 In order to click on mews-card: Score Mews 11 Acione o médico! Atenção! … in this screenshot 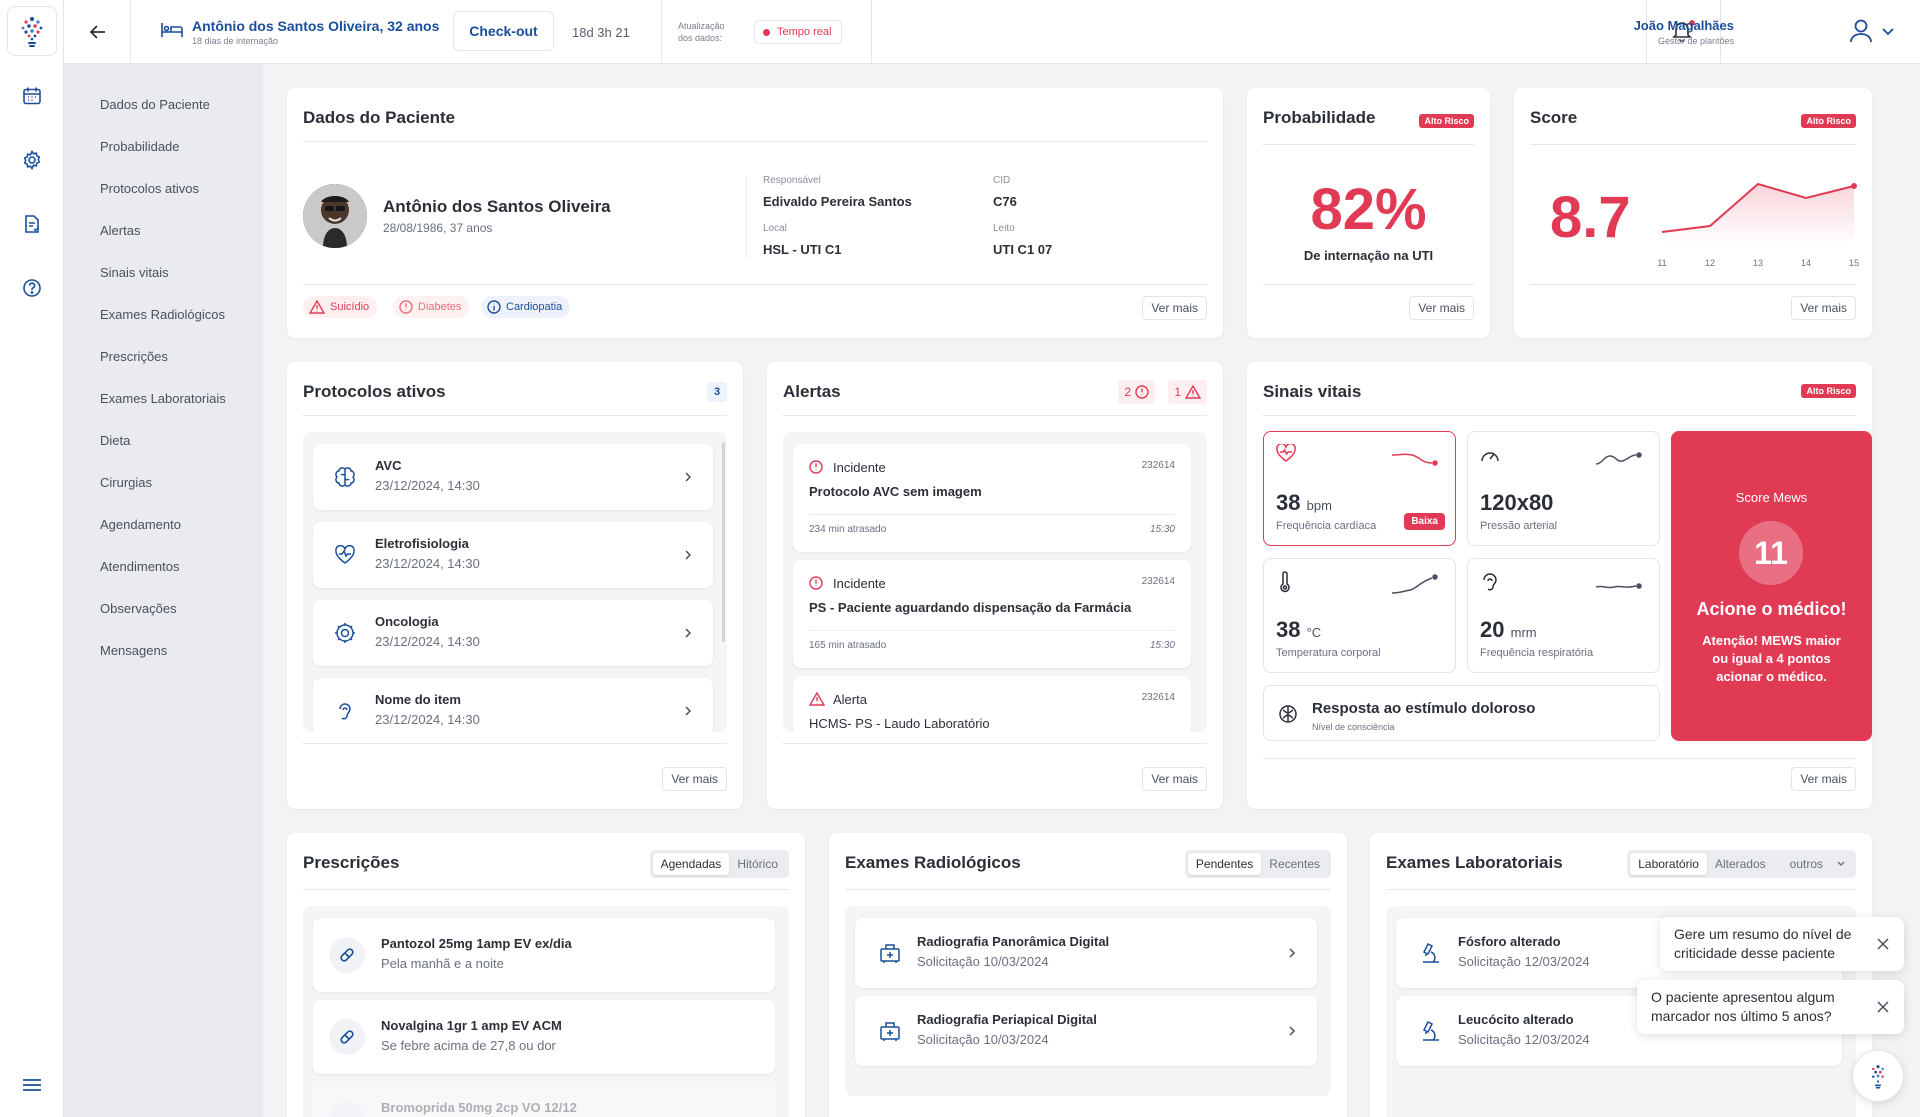, I will do `click(1771, 586)`.